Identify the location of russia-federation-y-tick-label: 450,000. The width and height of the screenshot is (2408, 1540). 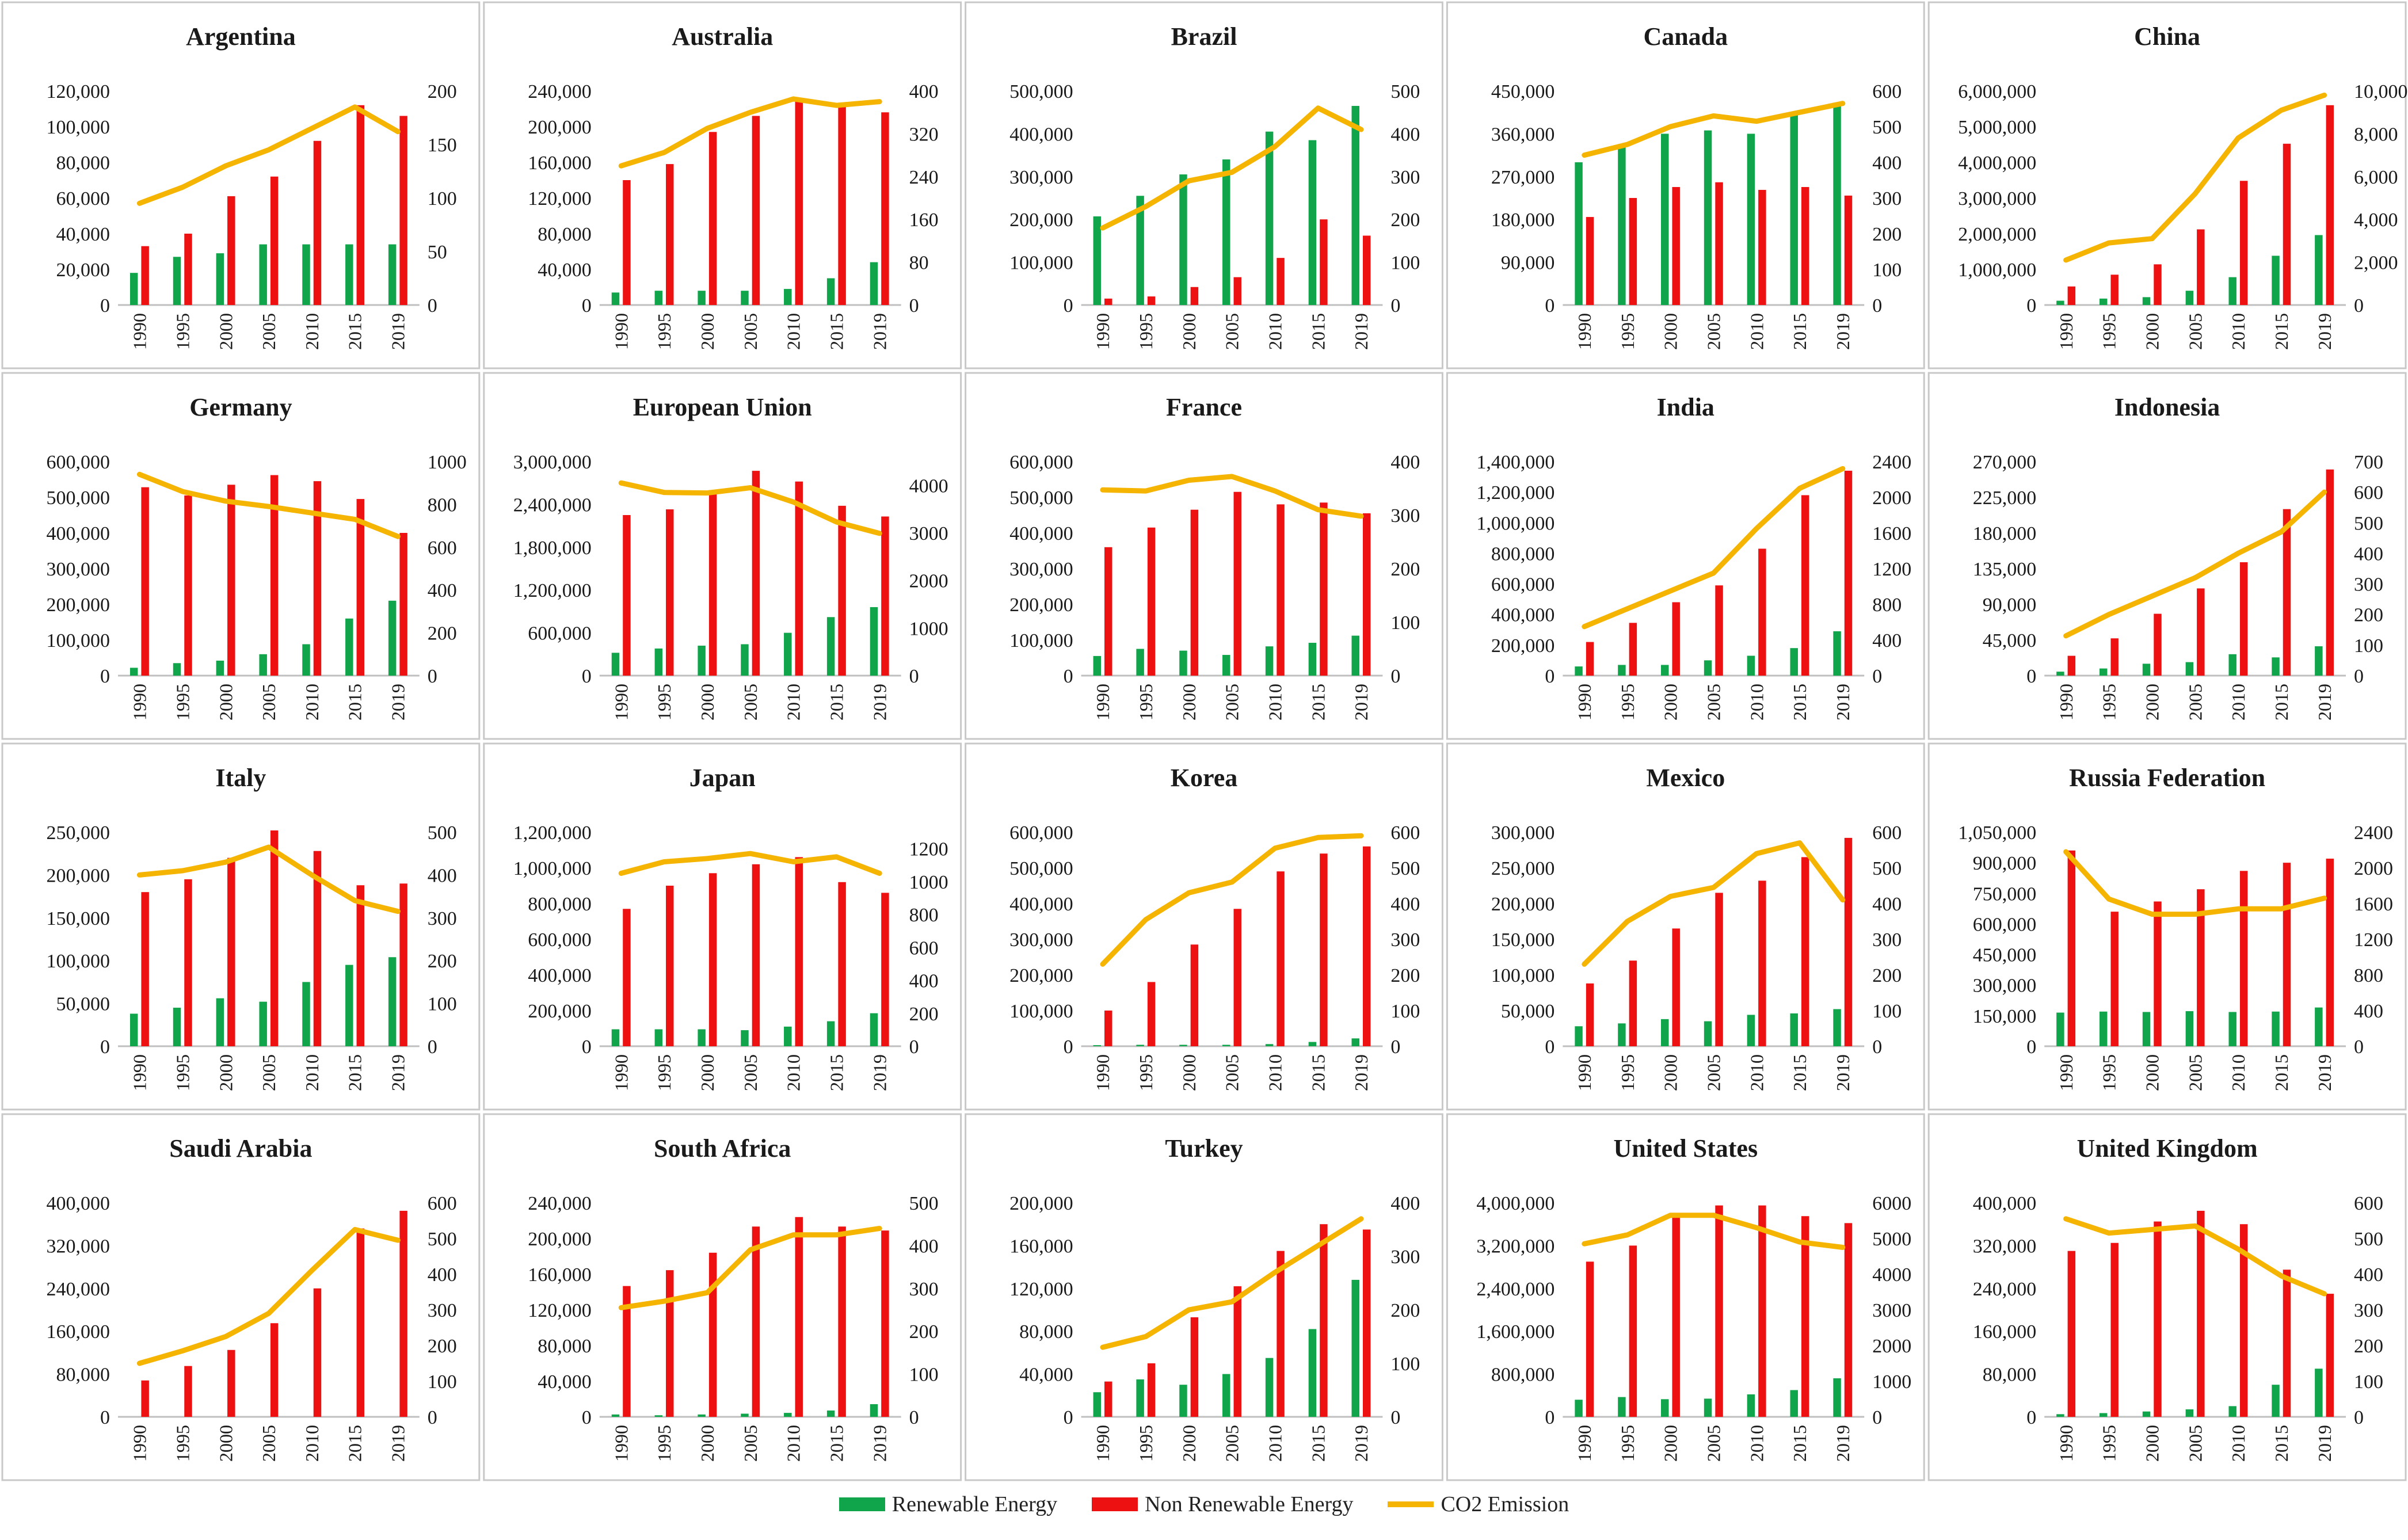
(2005, 955).